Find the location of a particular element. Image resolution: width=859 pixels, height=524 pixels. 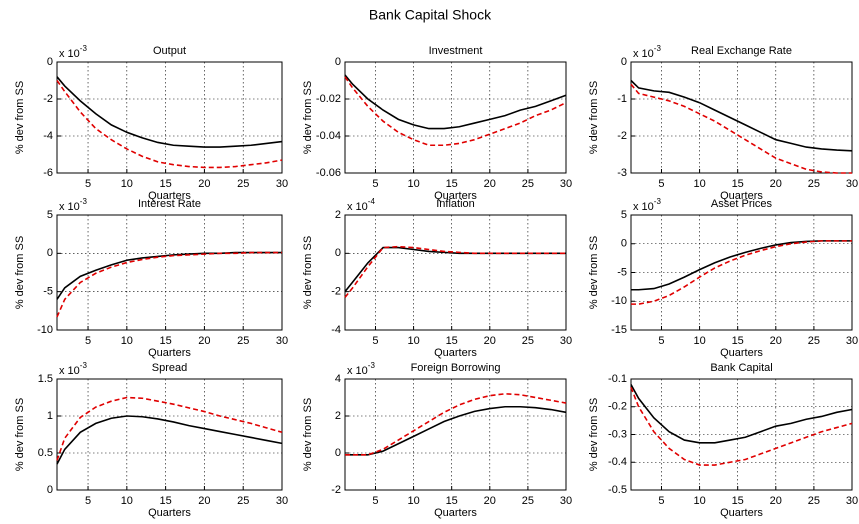

y-tick-label: -0.4 is located at coordinates (617, 462).